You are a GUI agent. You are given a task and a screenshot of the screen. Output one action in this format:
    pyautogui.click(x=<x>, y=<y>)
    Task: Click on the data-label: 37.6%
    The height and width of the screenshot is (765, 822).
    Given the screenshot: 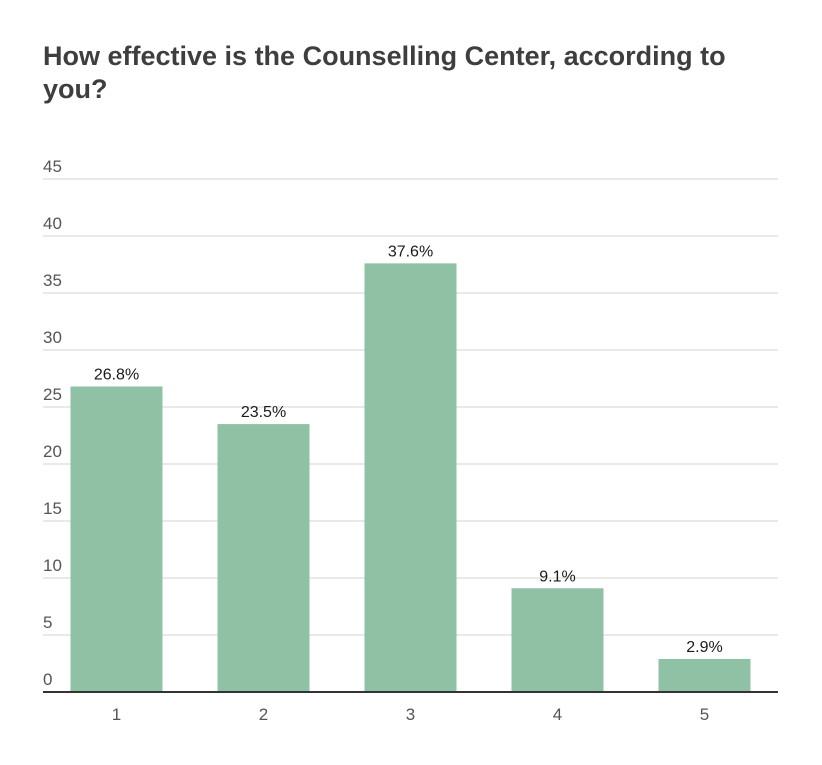 What is the action you would take?
    pyautogui.click(x=410, y=251)
    